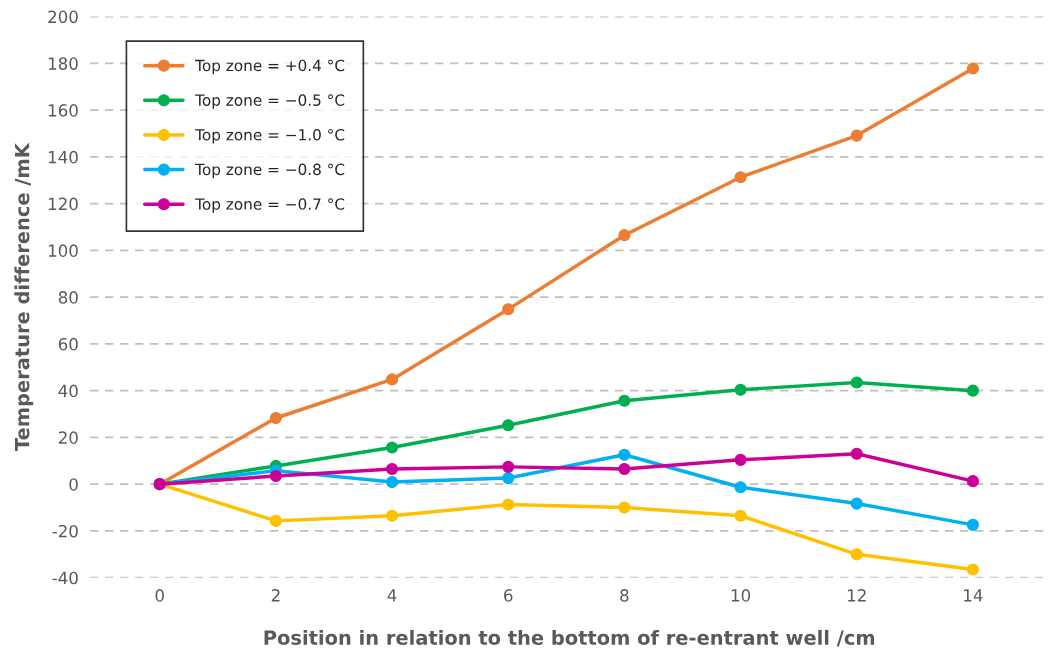 The height and width of the screenshot is (664, 1059). What do you see at coordinates (24, 296) in the screenshot?
I see `y-axis-title: Temperature difference /mK` at bounding box center [24, 296].